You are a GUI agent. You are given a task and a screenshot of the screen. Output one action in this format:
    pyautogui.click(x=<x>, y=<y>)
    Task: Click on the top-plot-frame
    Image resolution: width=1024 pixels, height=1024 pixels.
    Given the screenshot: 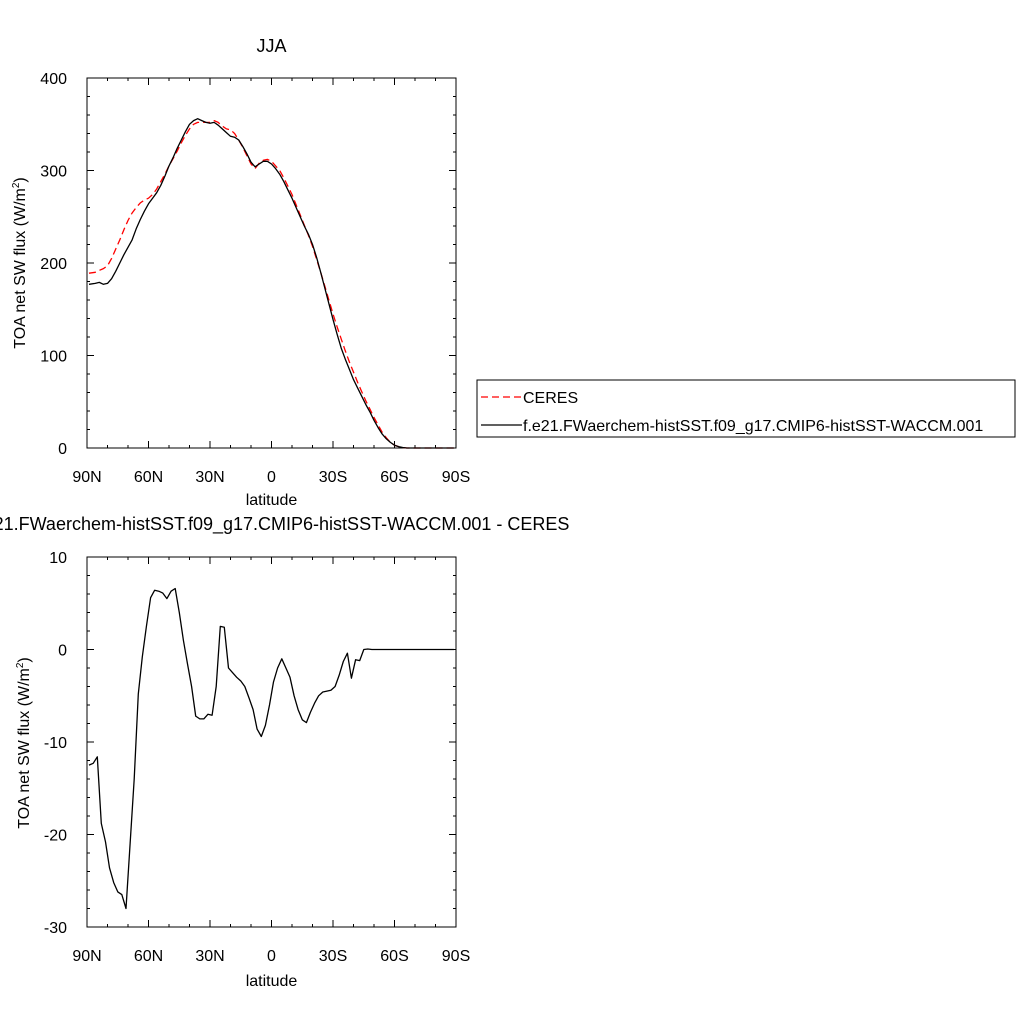 What is the action you would take?
    pyautogui.click(x=271, y=263)
    